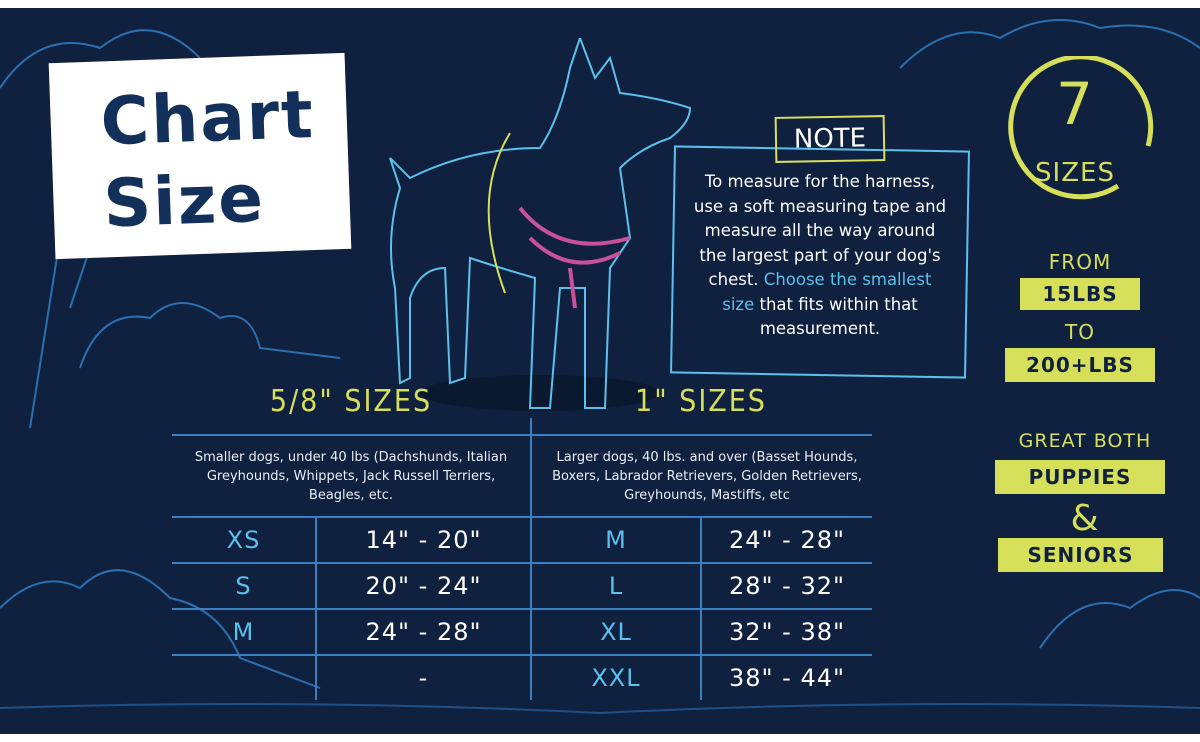 This screenshot has height=742, width=1200. Describe the element at coordinates (827, 292) in the screenshot. I see `note-highlight: Choose the smallest size` at that location.